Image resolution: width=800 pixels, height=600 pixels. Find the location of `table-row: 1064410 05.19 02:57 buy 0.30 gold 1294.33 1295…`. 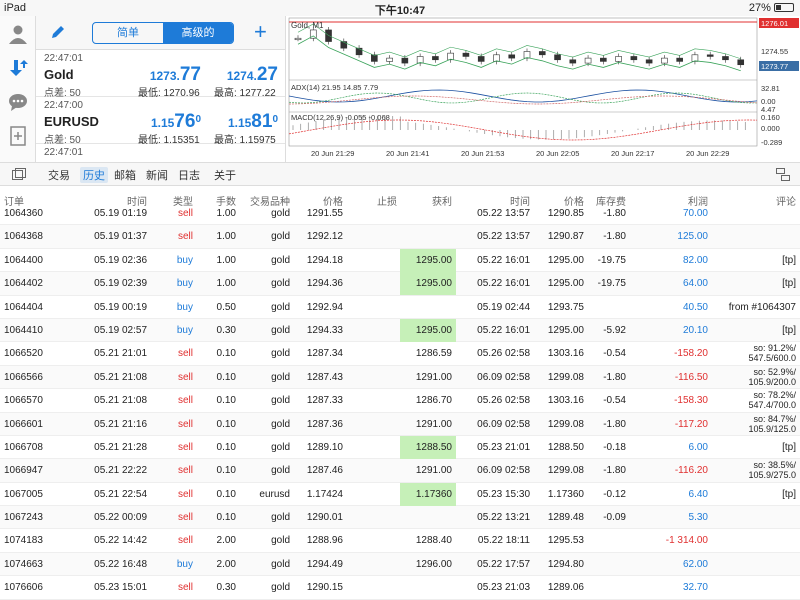

table-row: 1064410 05.19 02:57 buy 0.30 gold 1294.33 1295… is located at coordinates (400, 330).